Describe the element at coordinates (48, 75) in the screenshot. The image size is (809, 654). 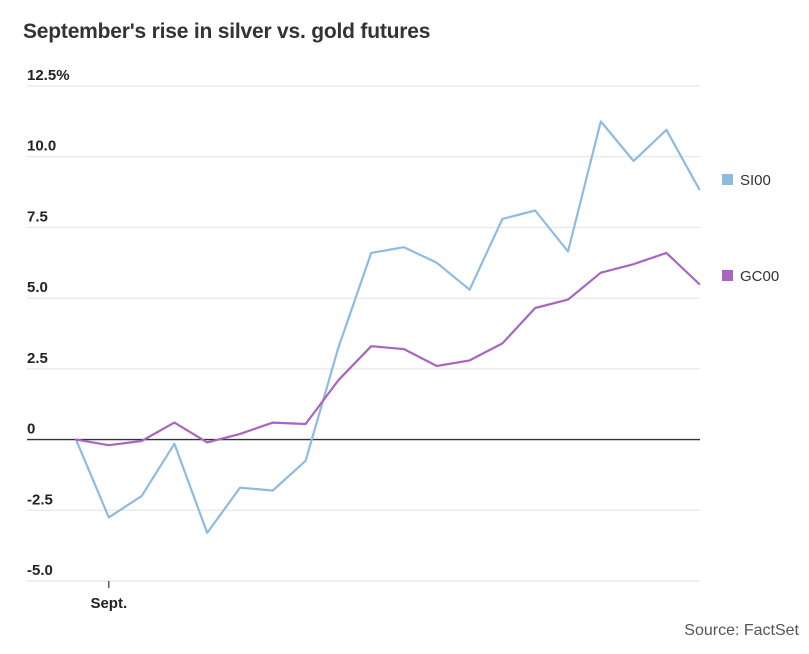
I see `y-tick-label: 12.5%` at that location.